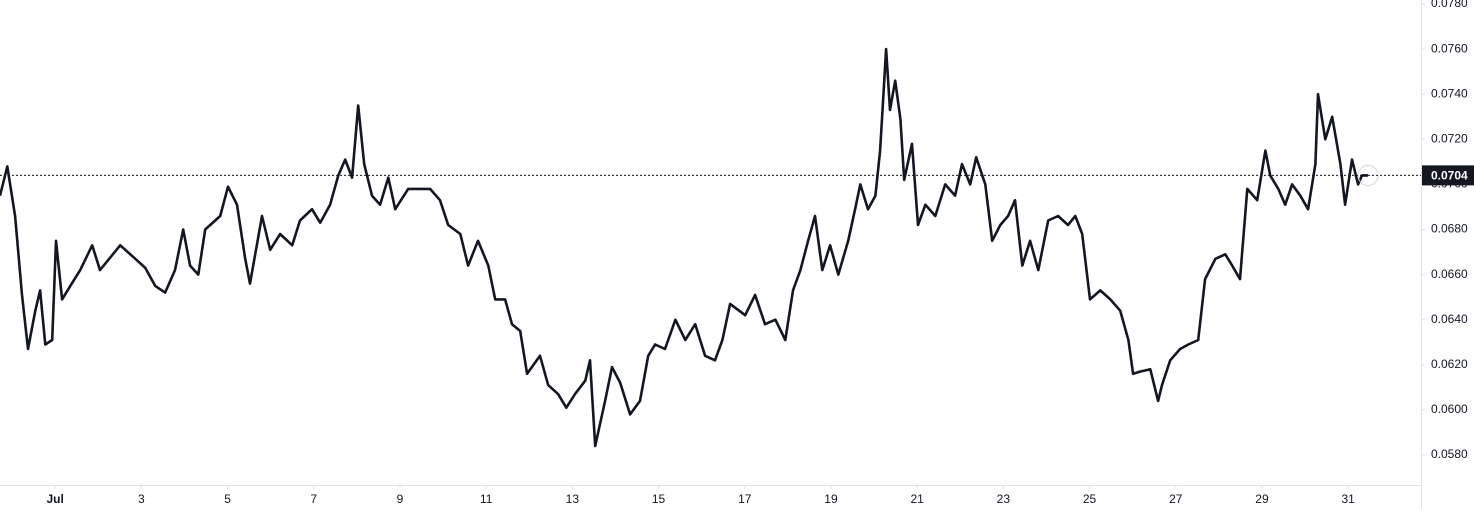  I want to click on y-tick-label: 0.0720, so click(1449, 138).